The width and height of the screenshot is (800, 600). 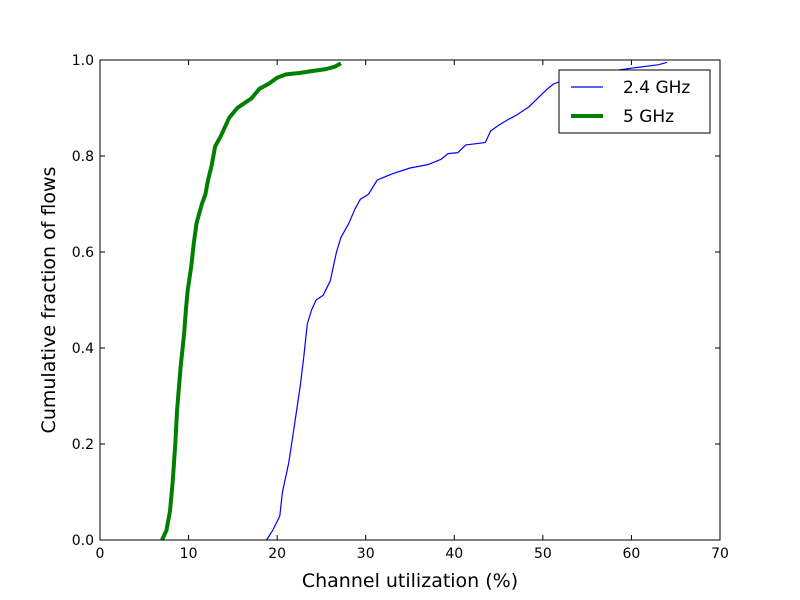 What do you see at coordinates (189, 554) in the screenshot?
I see `x-tick-label: 10` at bounding box center [189, 554].